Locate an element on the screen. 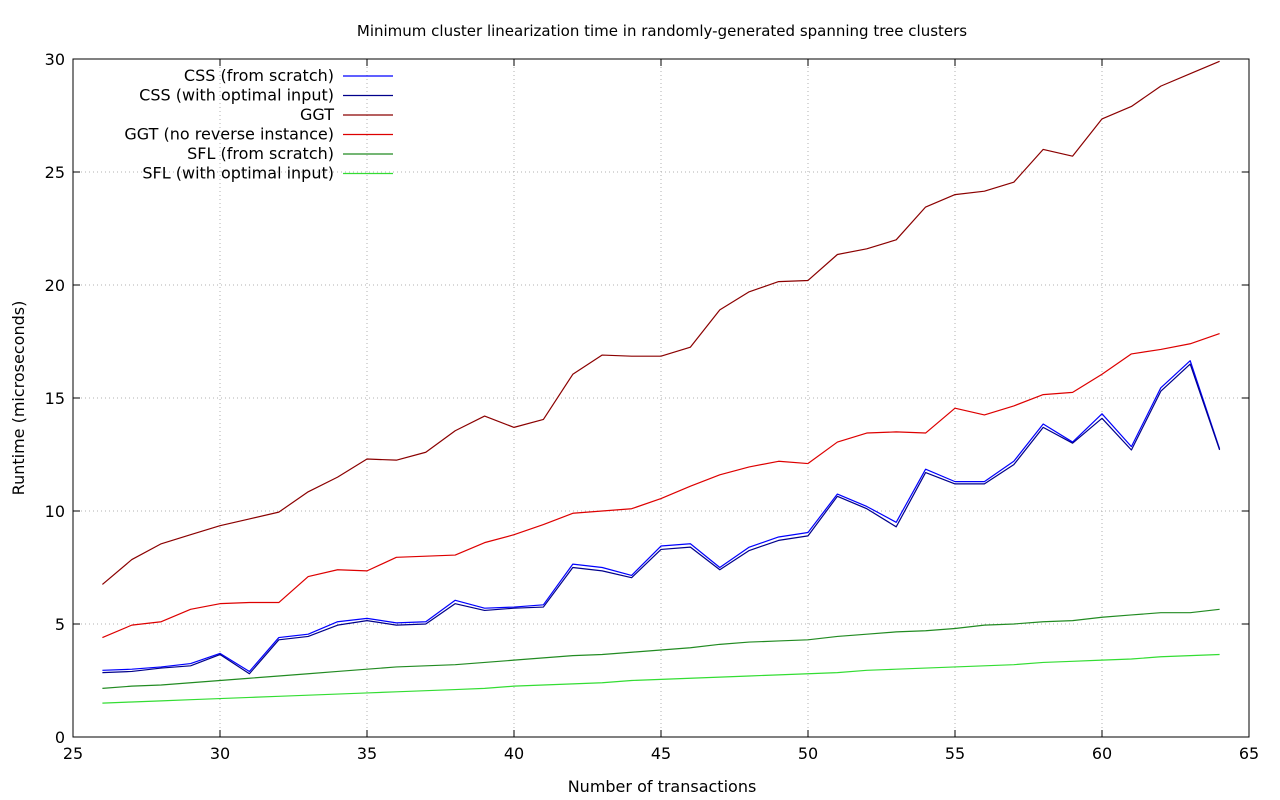  x-tick-label: 30 is located at coordinates (220, 753).